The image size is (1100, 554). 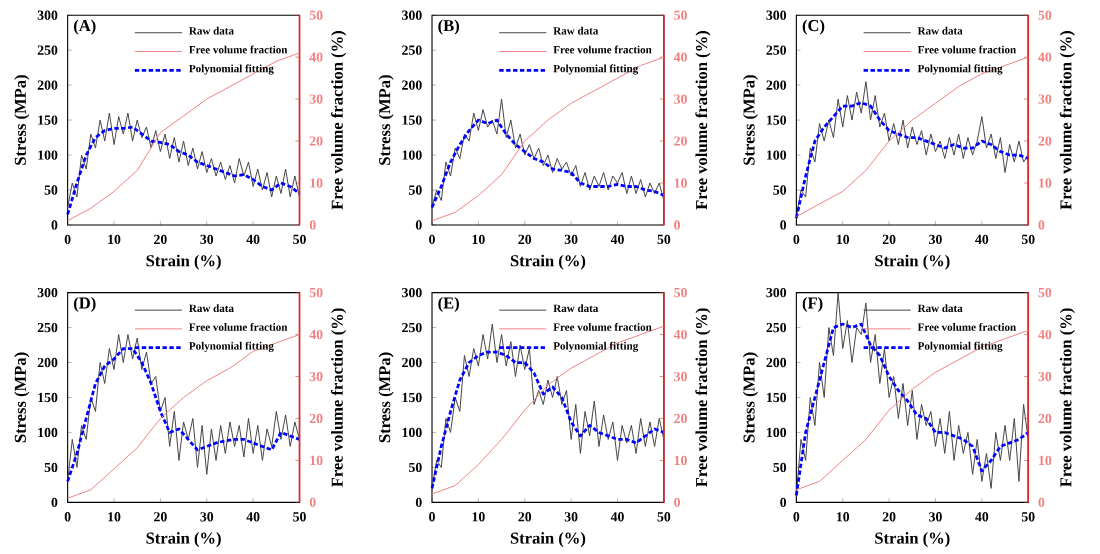 I want to click on chart-title: (F), so click(x=812, y=304).